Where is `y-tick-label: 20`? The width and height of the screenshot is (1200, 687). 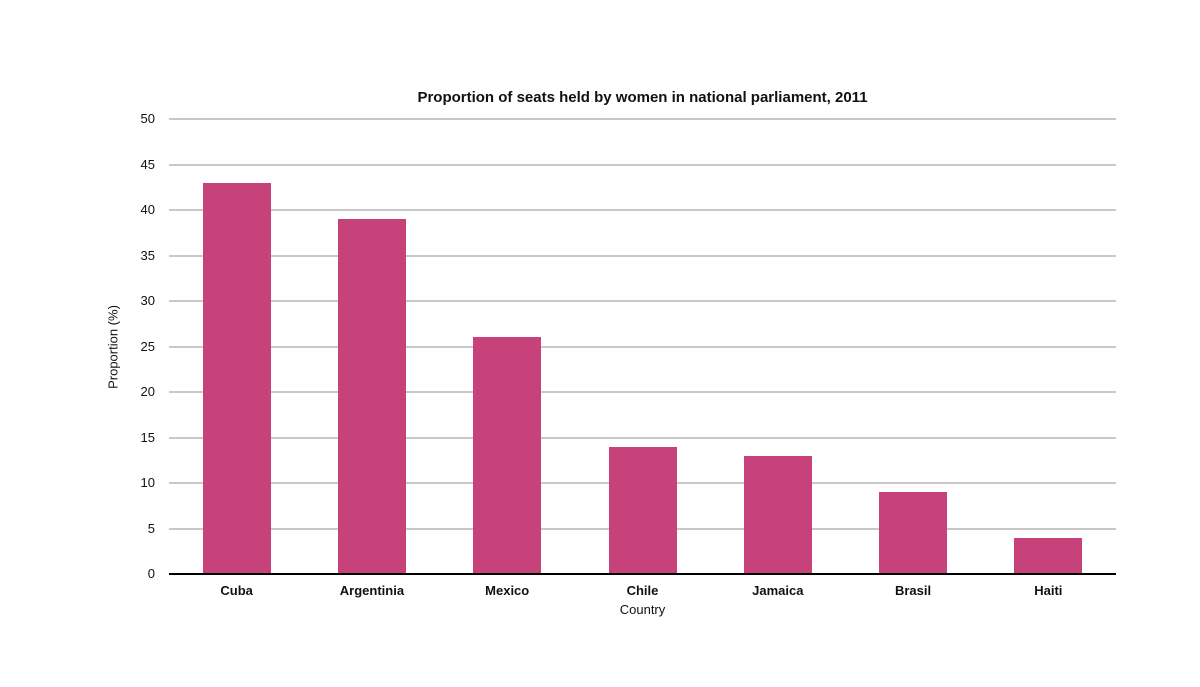
y-tick-label: 20 is located at coordinates (147, 391).